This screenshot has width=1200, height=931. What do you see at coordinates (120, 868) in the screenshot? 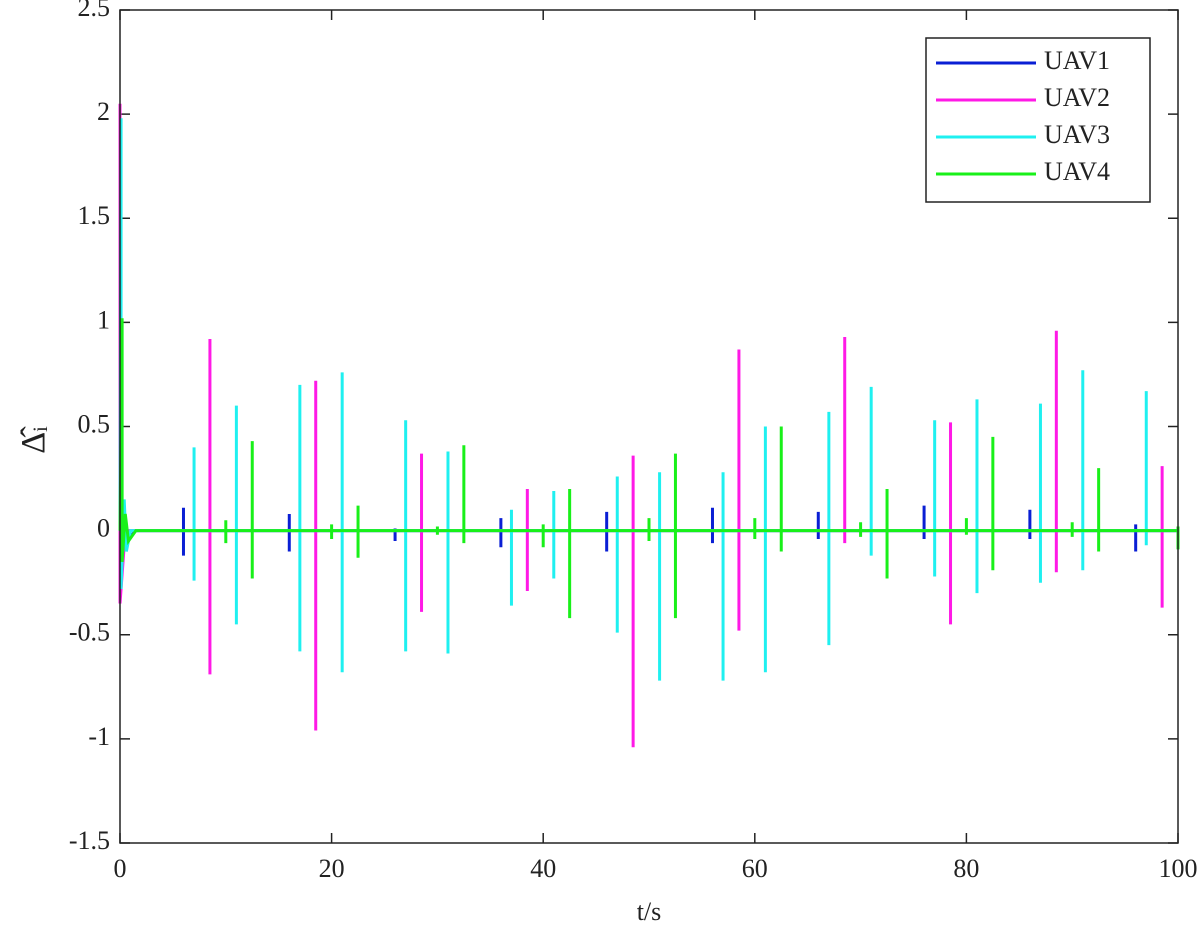
I see `x-tick-label: 0` at bounding box center [120, 868].